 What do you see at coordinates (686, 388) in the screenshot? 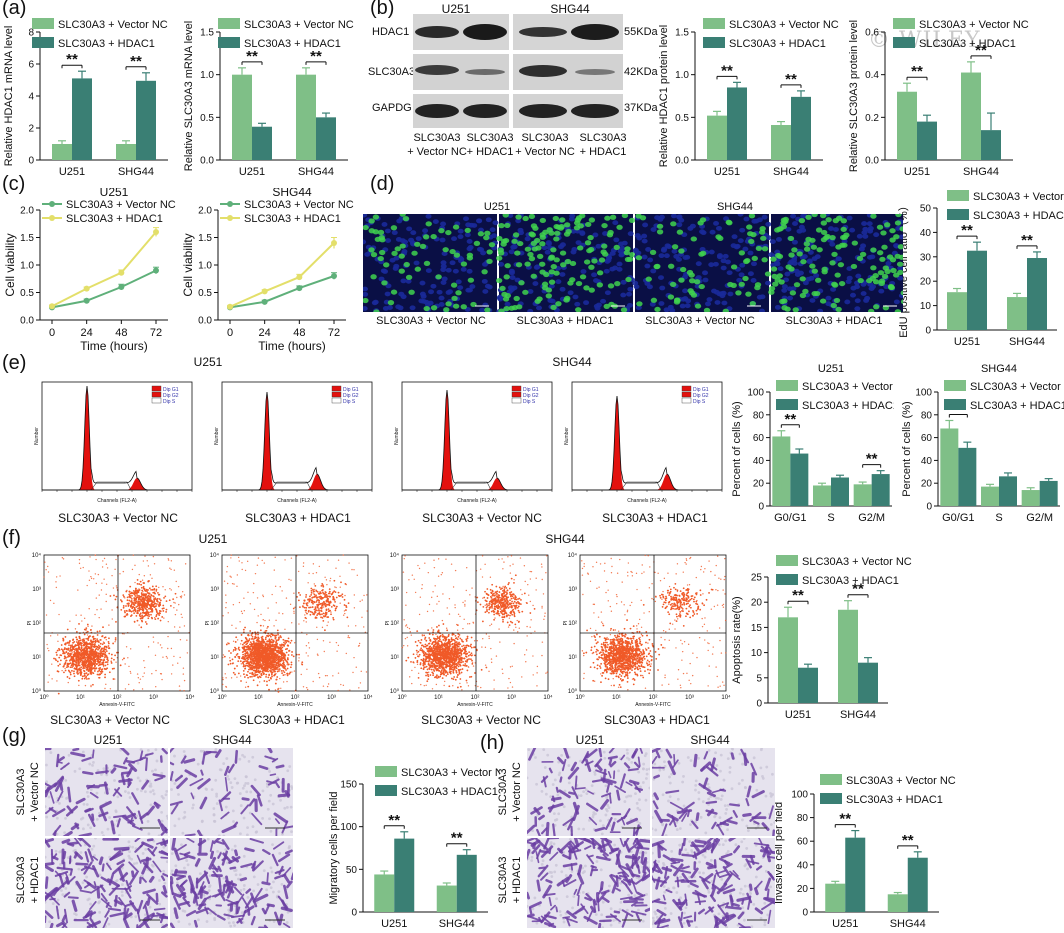
I see `hist-legend-swatch` at bounding box center [686, 388].